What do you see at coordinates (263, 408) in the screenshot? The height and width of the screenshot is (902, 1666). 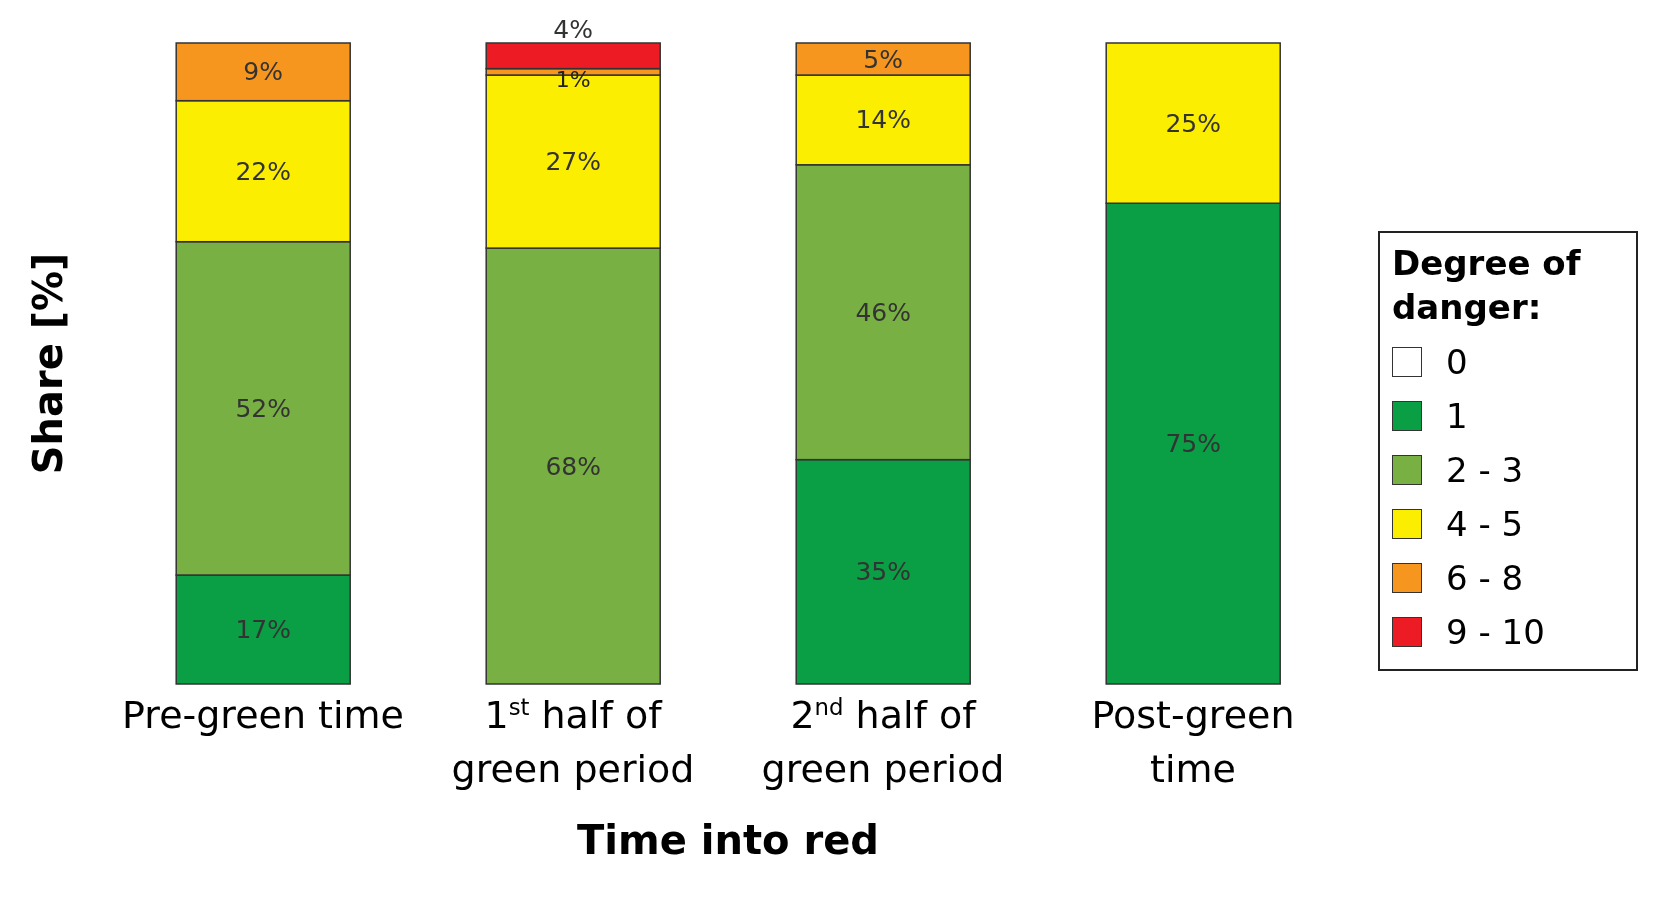 I see `data-label: 52%` at bounding box center [263, 408].